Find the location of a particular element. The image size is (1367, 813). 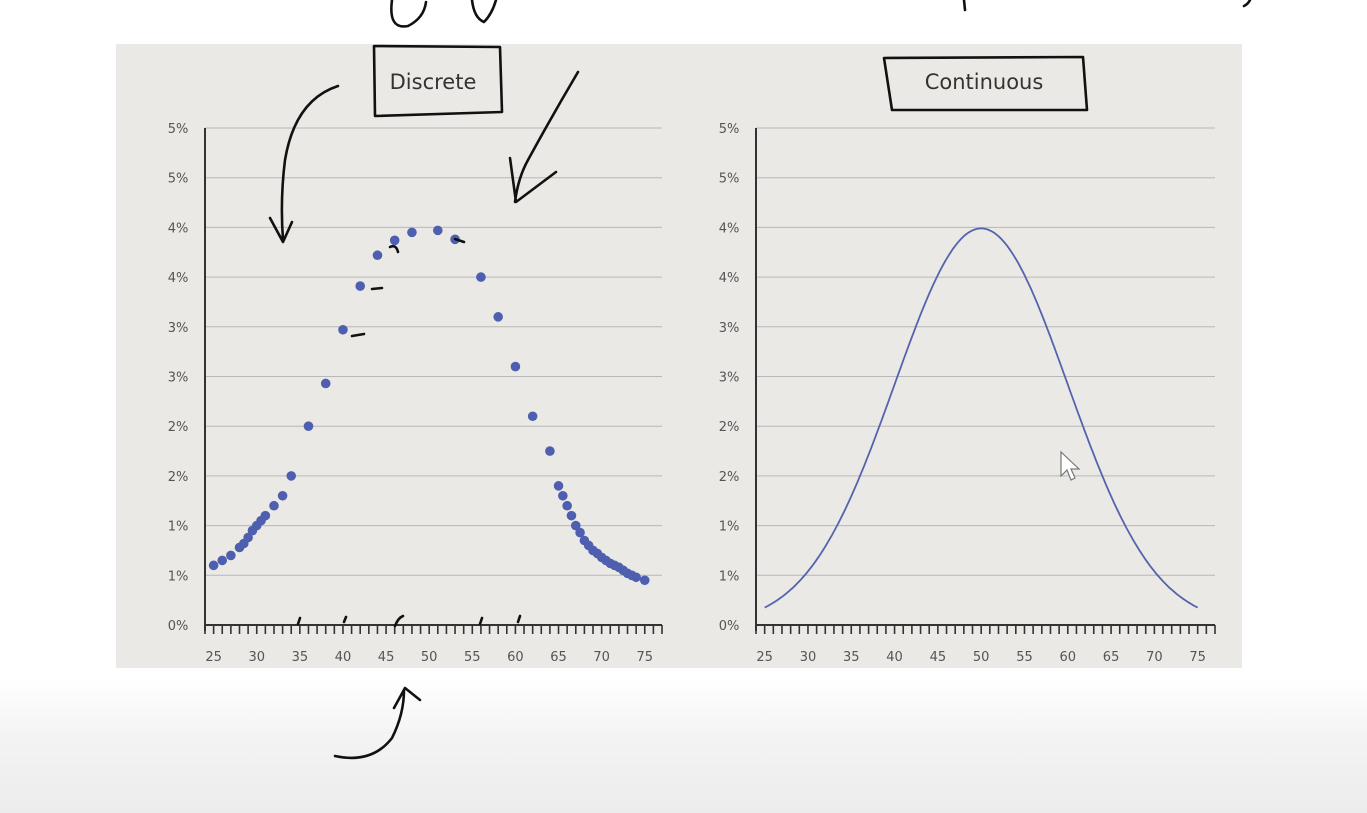

discrete-title: Discrete is located at coordinates (433, 82).